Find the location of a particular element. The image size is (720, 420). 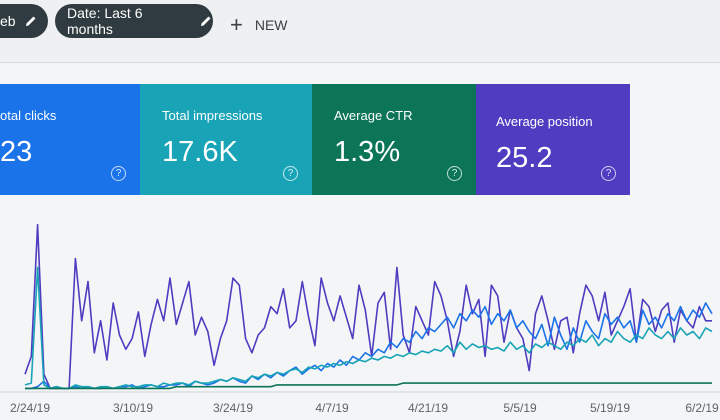

x-tick-label: 3/24/19 is located at coordinates (233, 408).